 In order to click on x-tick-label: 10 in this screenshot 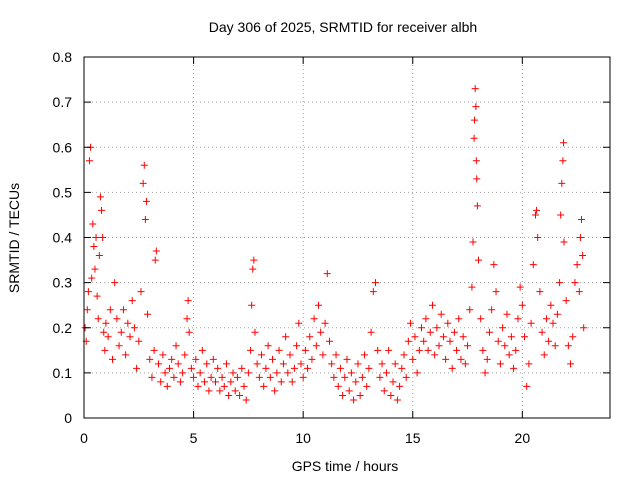, I will do `click(303, 438)`.